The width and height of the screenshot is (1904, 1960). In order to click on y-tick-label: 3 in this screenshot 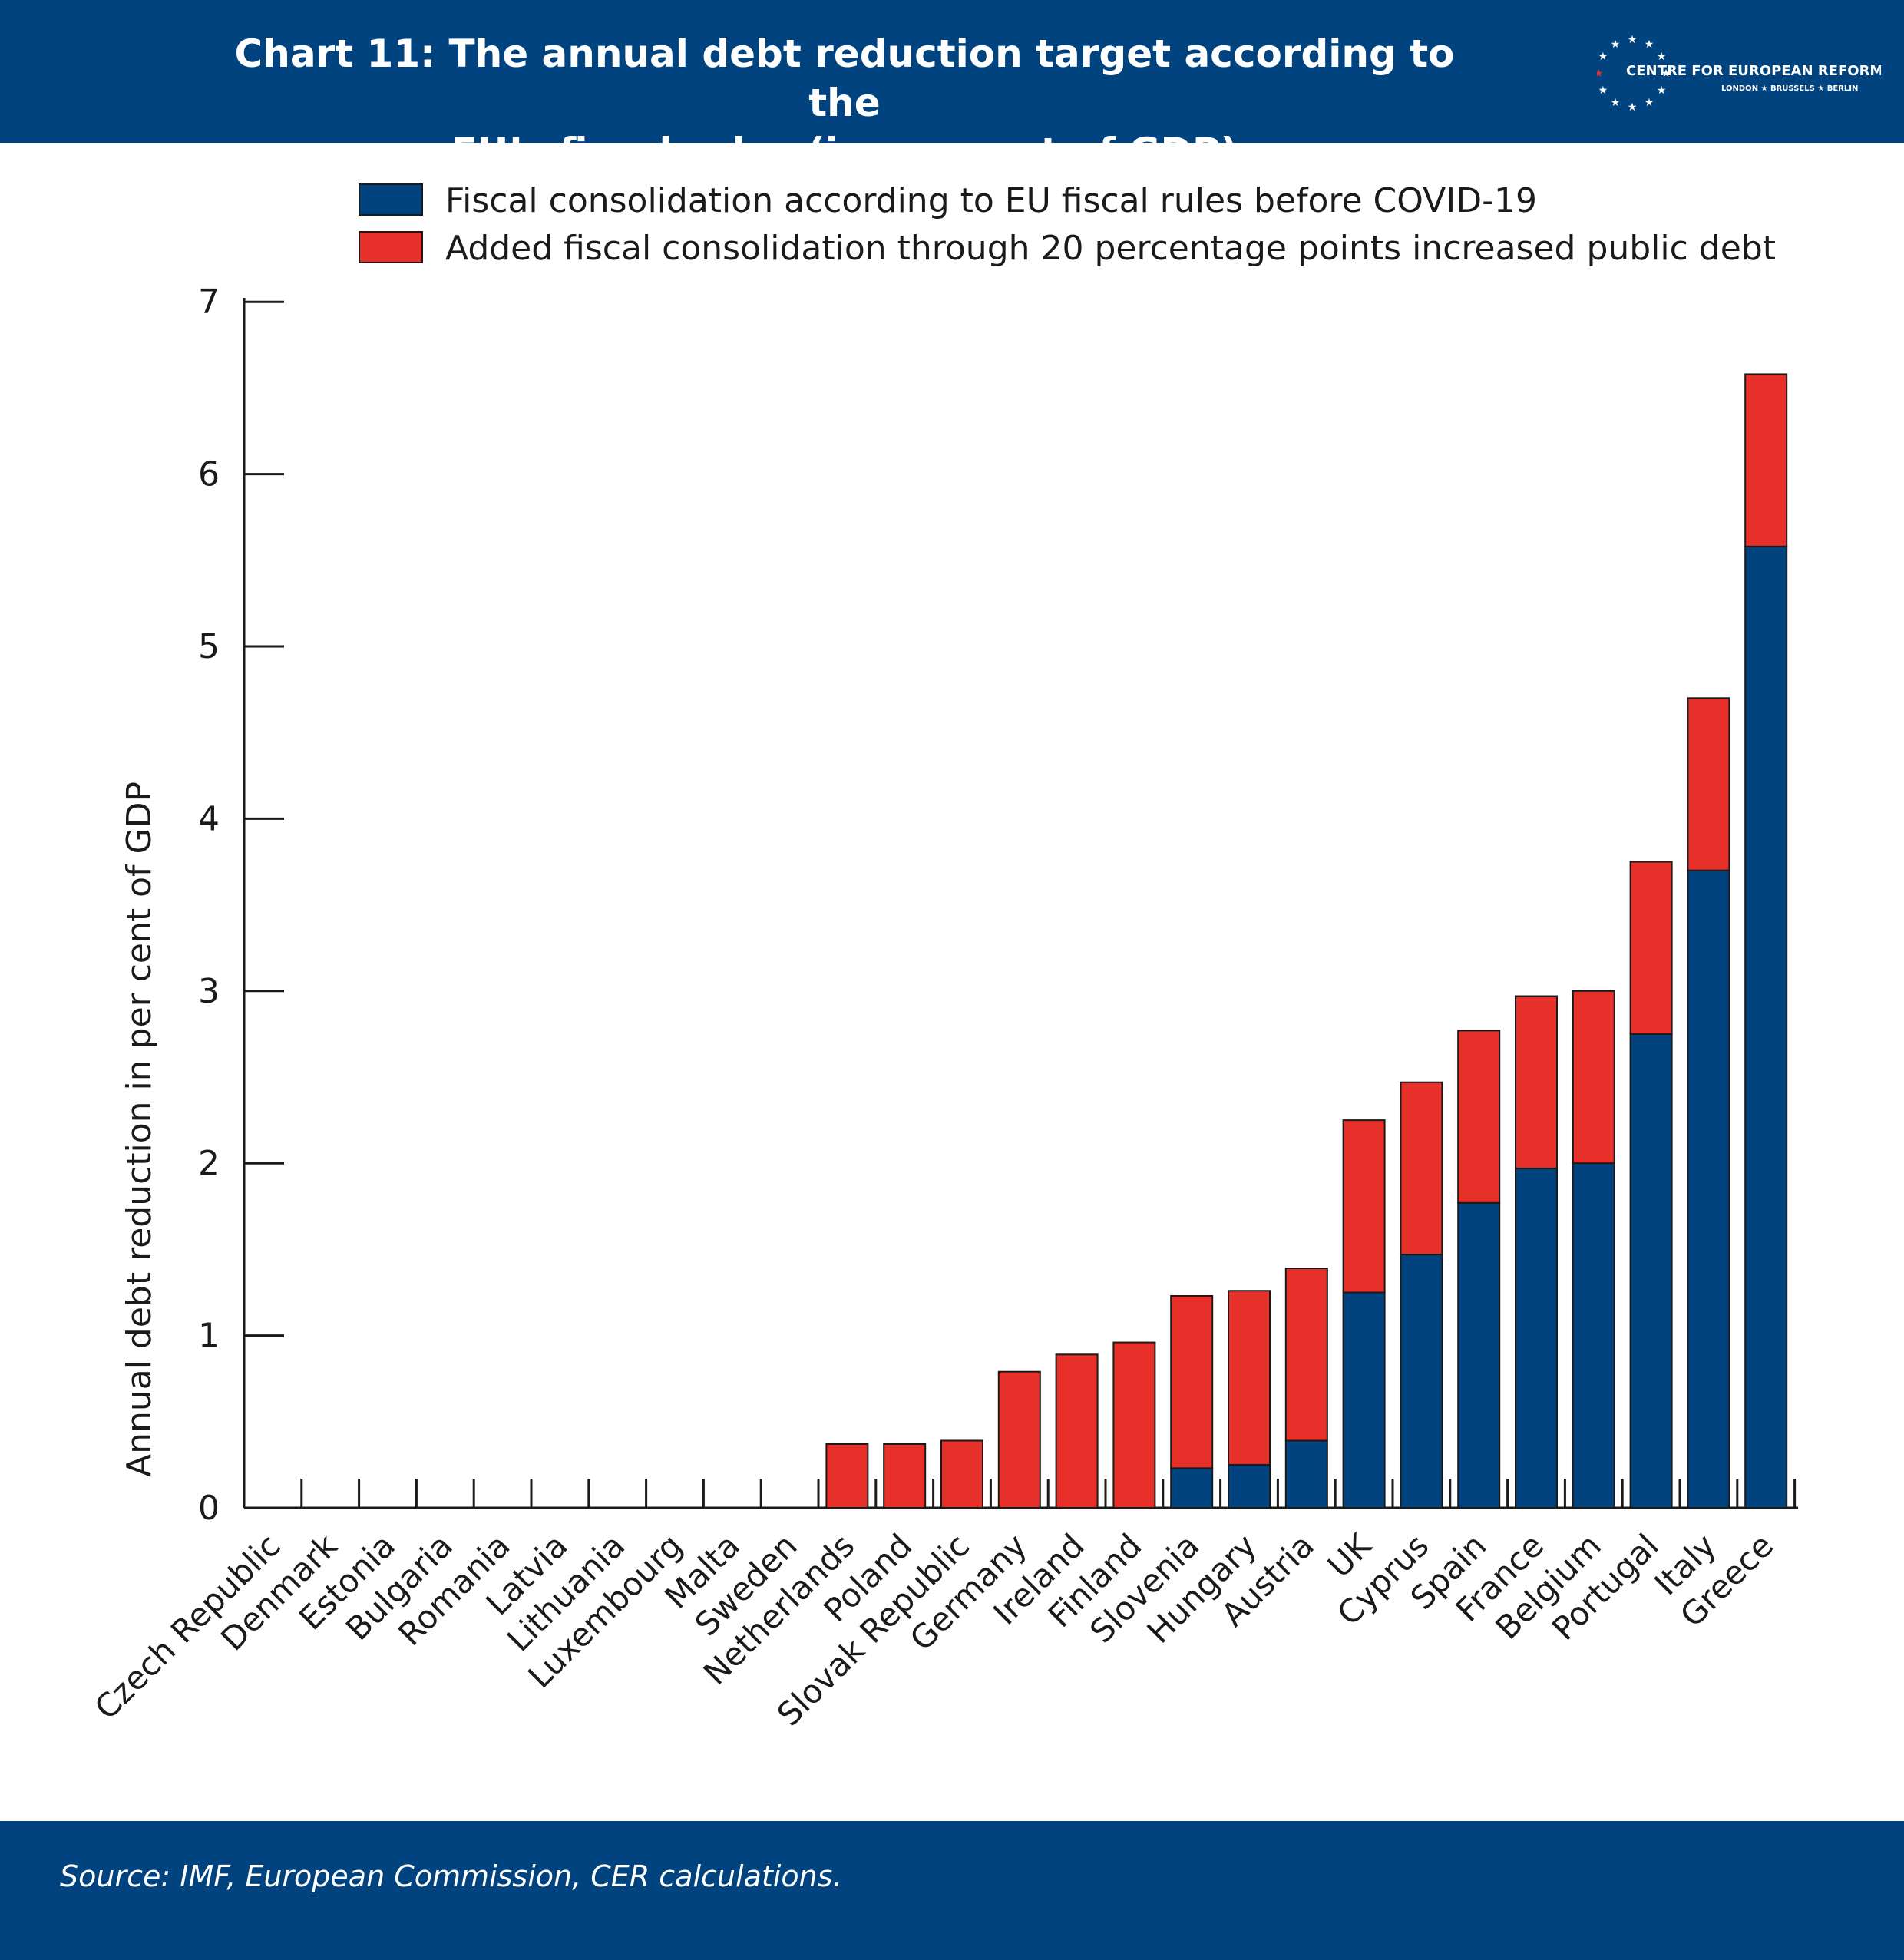, I will do `click(209, 991)`.